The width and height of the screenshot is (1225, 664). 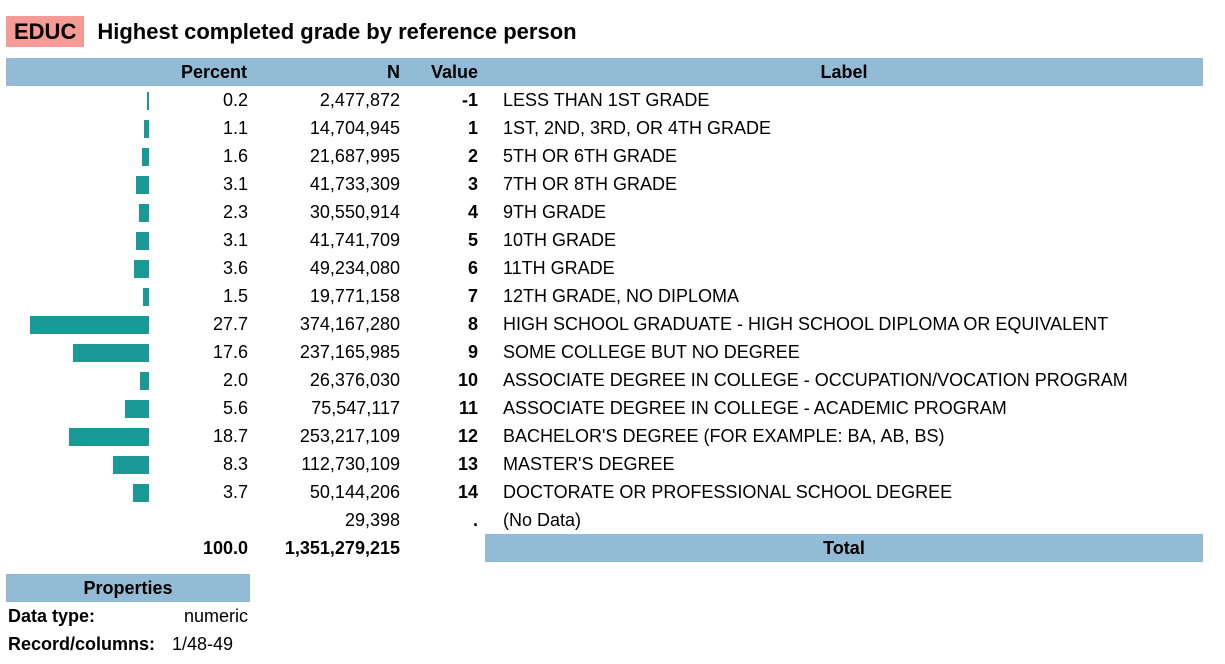 I want to click on total-n: 1,351,279,215, so click(x=342, y=548).